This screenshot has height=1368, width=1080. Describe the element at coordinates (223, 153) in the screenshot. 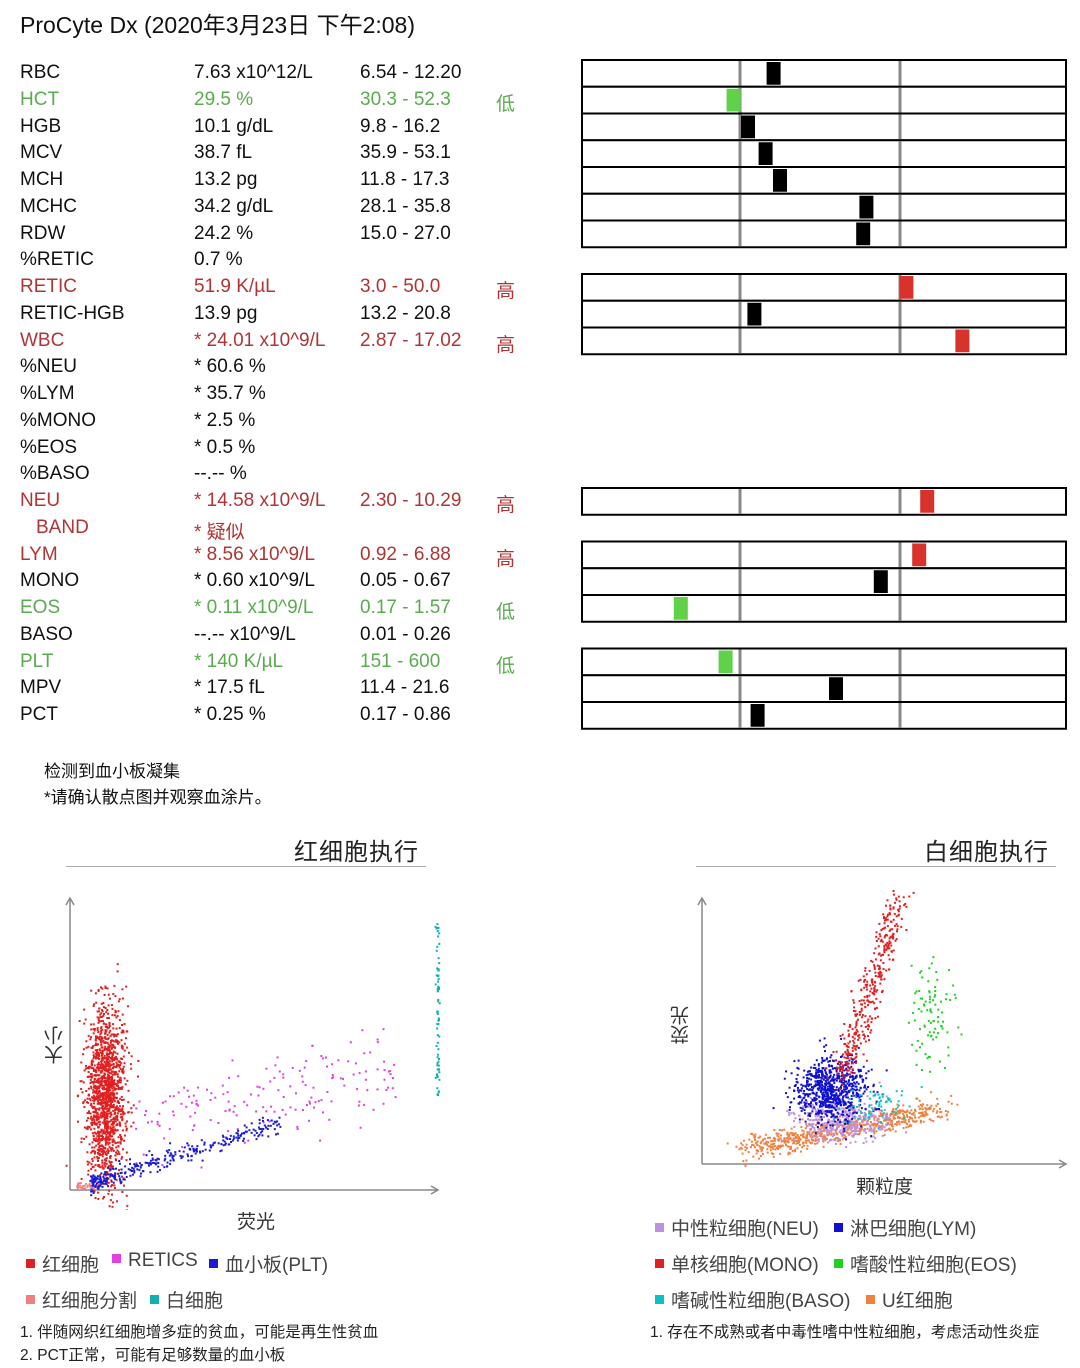

I see `result-value: 38.7 fL` at that location.